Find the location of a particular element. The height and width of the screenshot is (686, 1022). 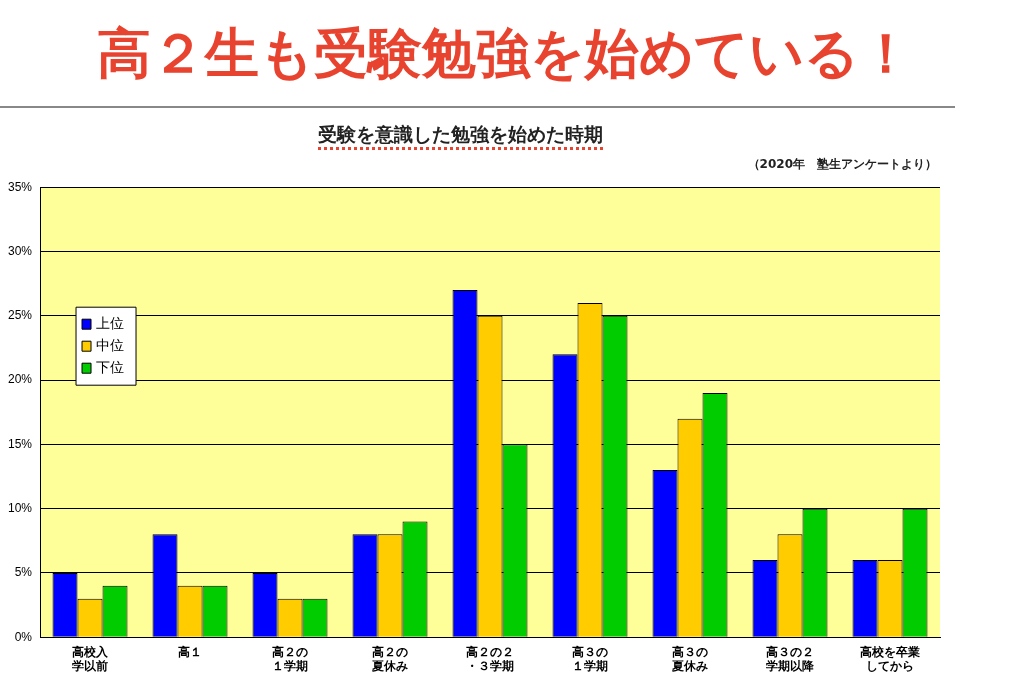

y-tick-label: 15% is located at coordinates (20, 443).